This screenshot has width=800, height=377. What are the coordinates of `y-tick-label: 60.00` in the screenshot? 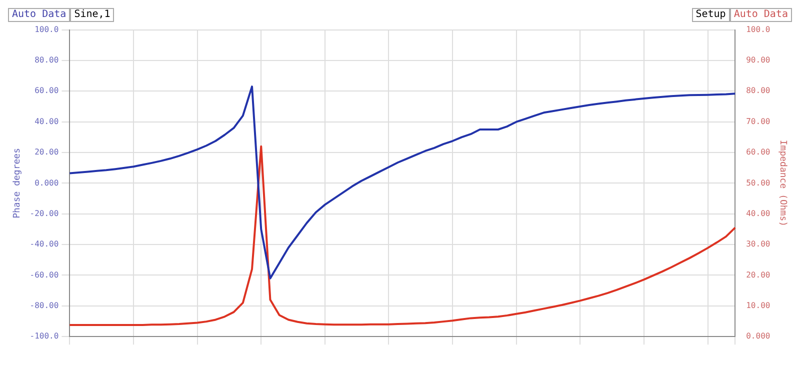 It's located at (46, 91).